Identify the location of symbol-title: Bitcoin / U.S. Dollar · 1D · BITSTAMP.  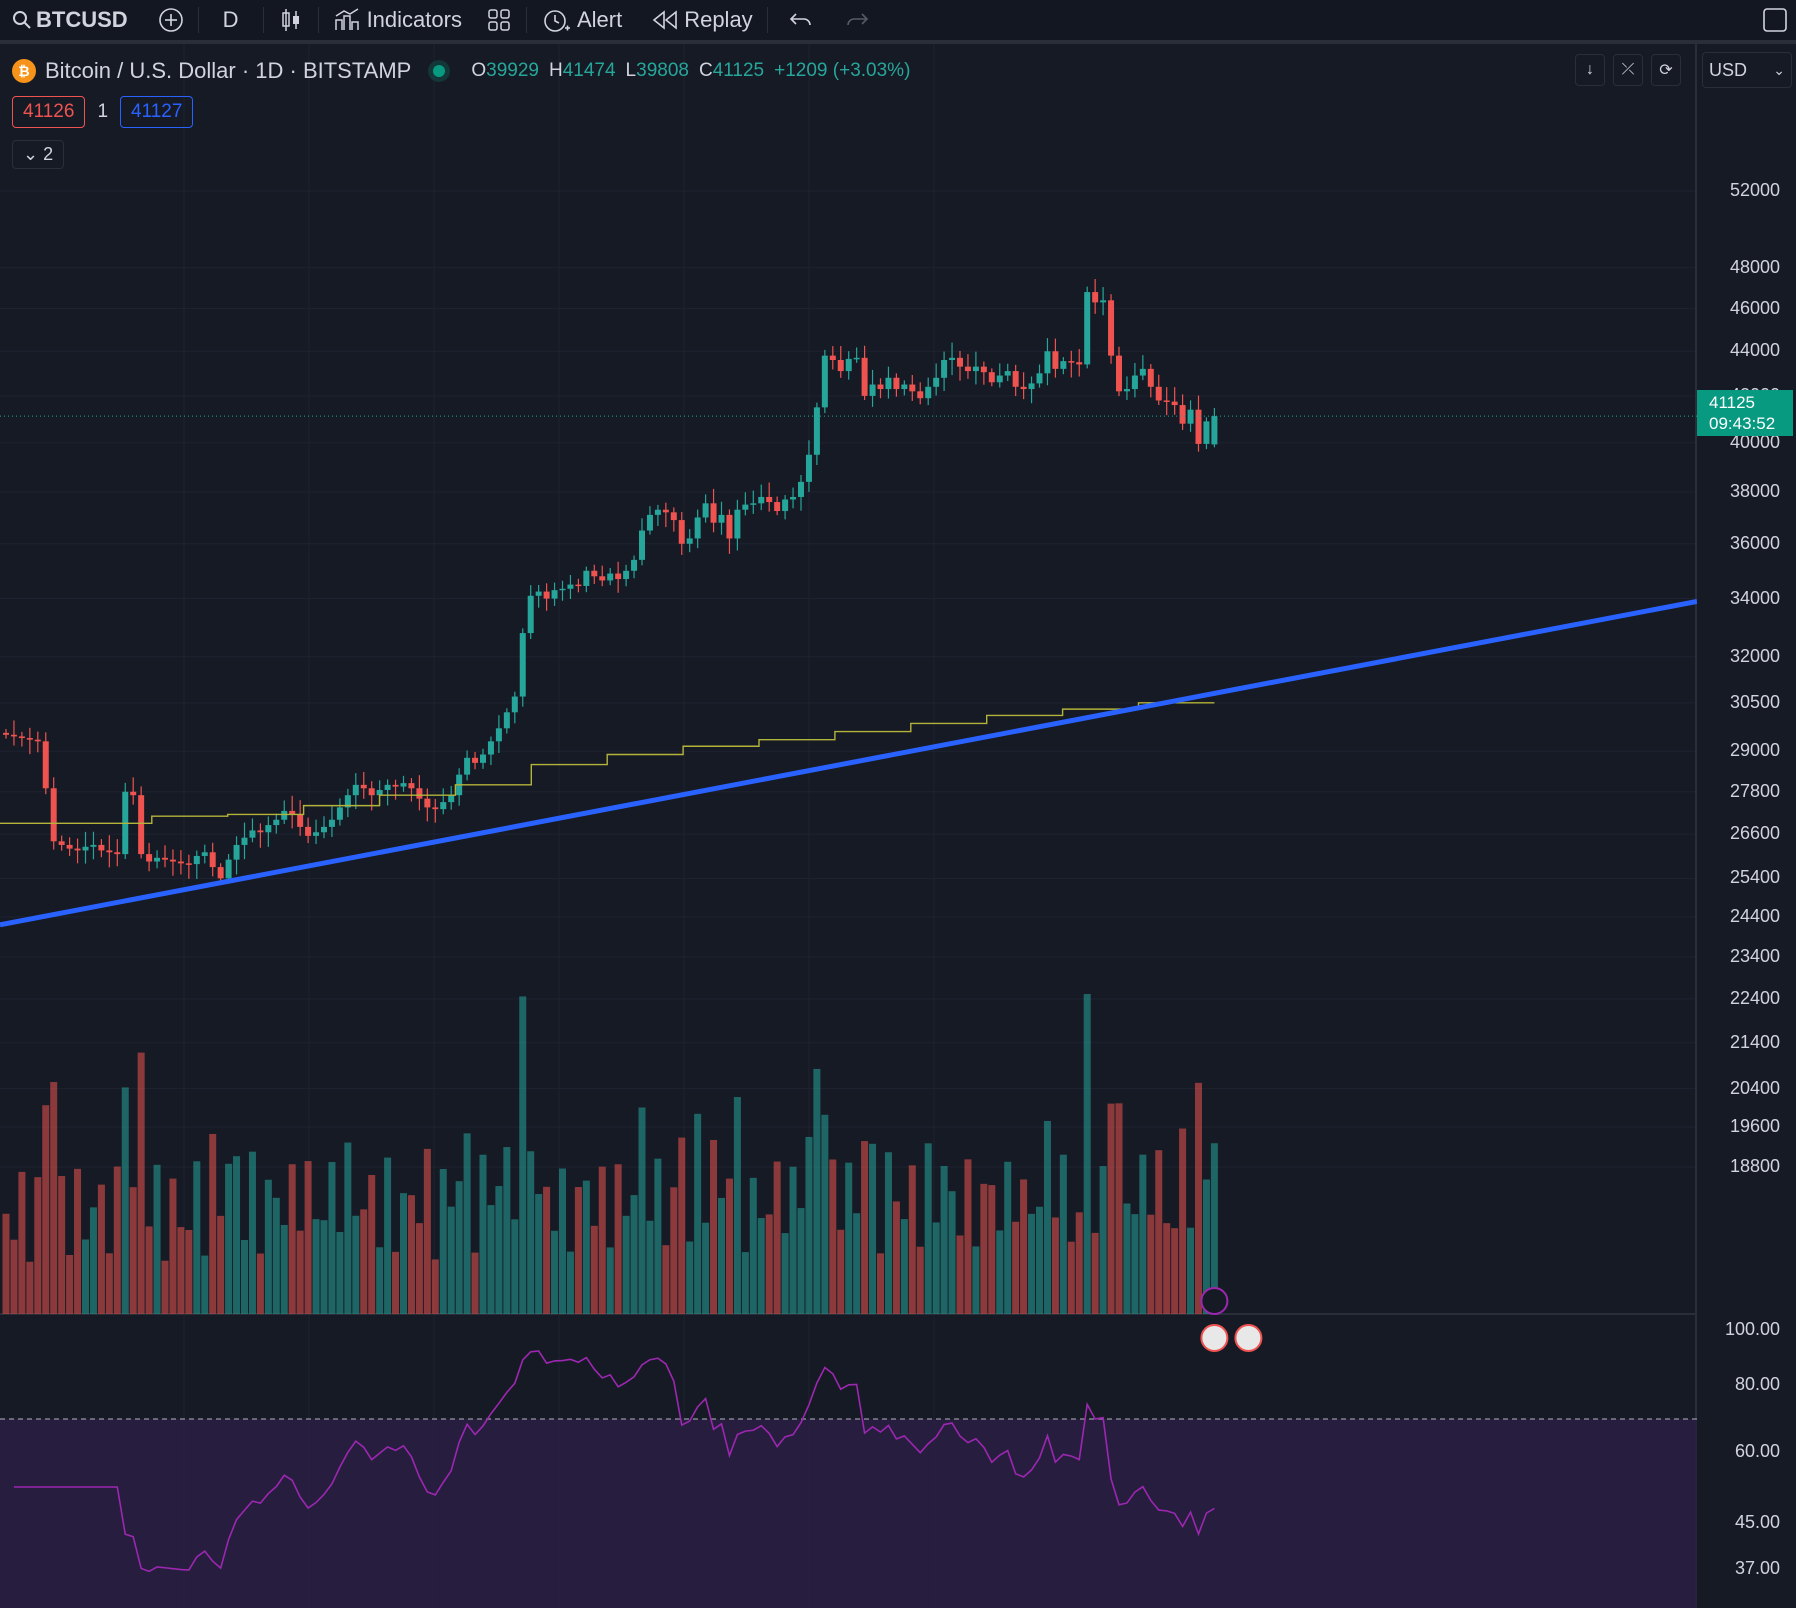
(228, 70).